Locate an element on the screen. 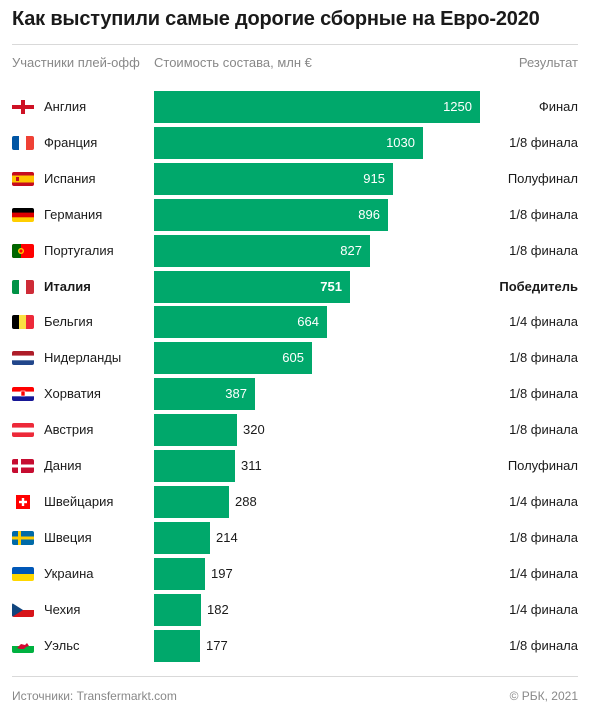 The width and height of the screenshot is (590, 716). value-label: 664 is located at coordinates (308, 322).